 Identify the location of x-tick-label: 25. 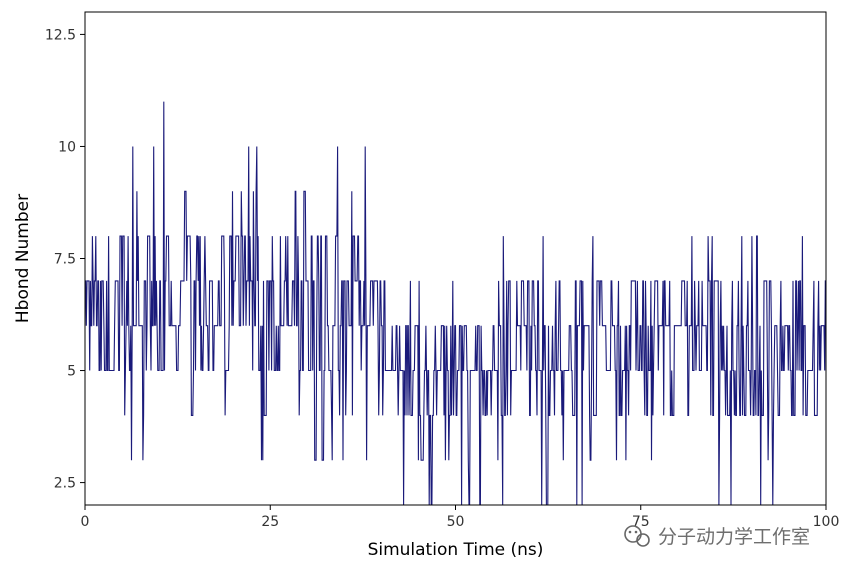
(270, 522).